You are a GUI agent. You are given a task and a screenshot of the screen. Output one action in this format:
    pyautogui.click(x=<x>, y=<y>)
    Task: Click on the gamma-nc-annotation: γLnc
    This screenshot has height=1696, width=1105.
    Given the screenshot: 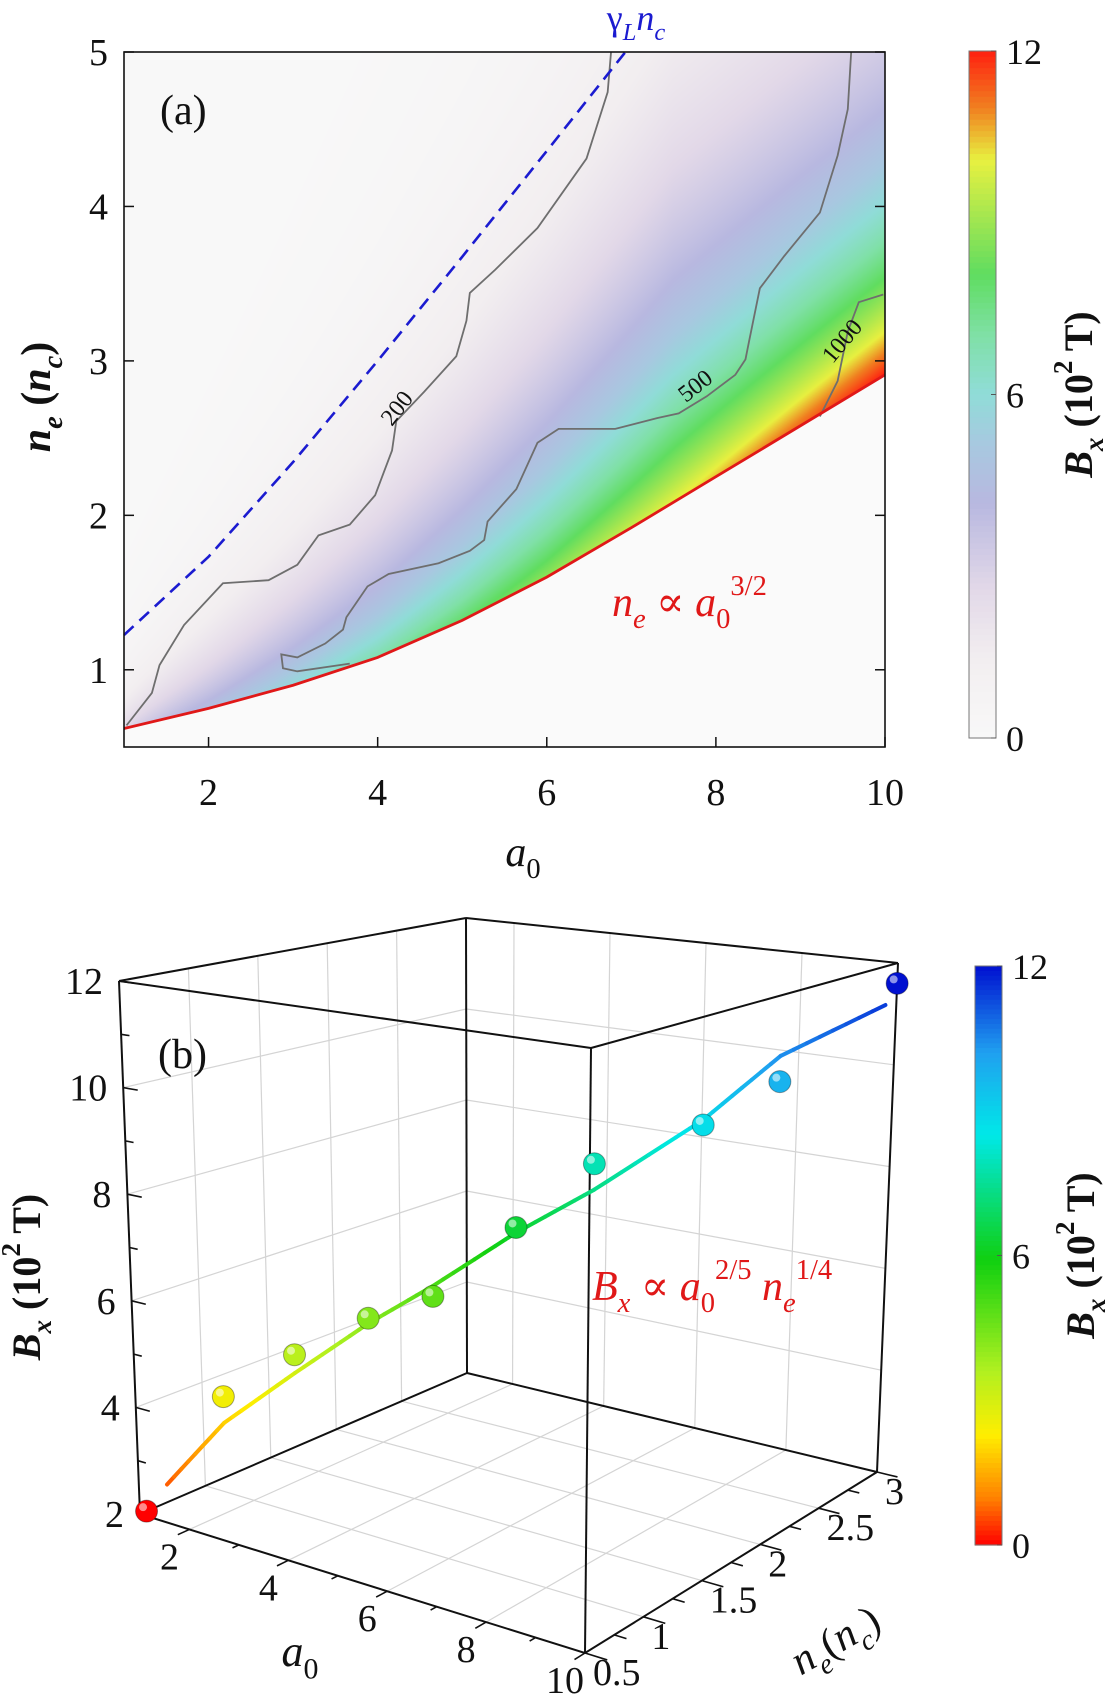 What is the action you would take?
    pyautogui.click(x=636, y=23)
    